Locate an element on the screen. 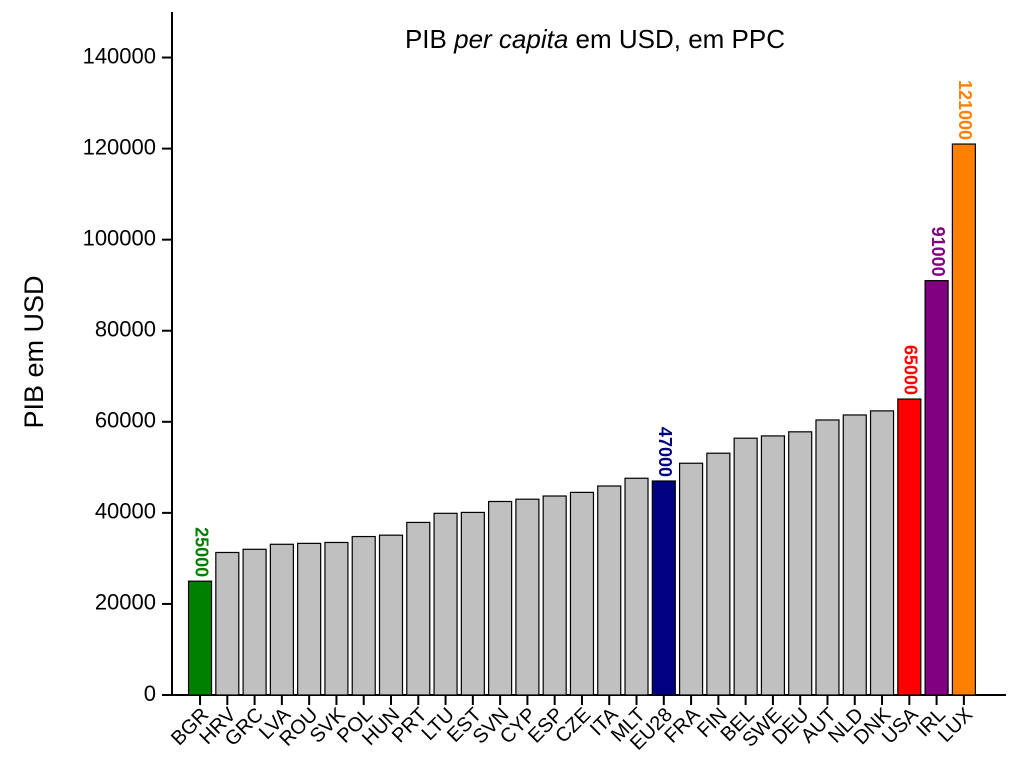 The image size is (1009, 769). y-tick-label: 20000 is located at coordinates (125, 602).